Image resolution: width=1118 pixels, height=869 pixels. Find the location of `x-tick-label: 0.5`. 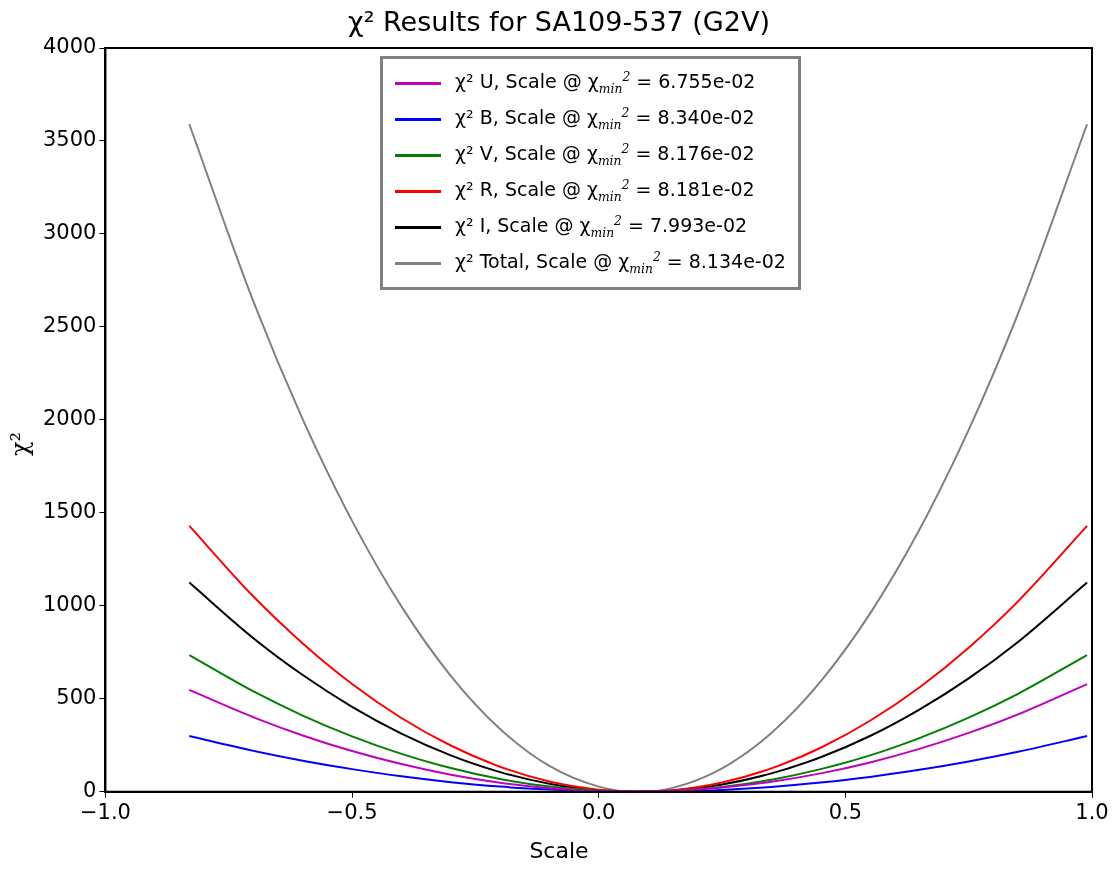

x-tick-label: 0.5 is located at coordinates (845, 811).